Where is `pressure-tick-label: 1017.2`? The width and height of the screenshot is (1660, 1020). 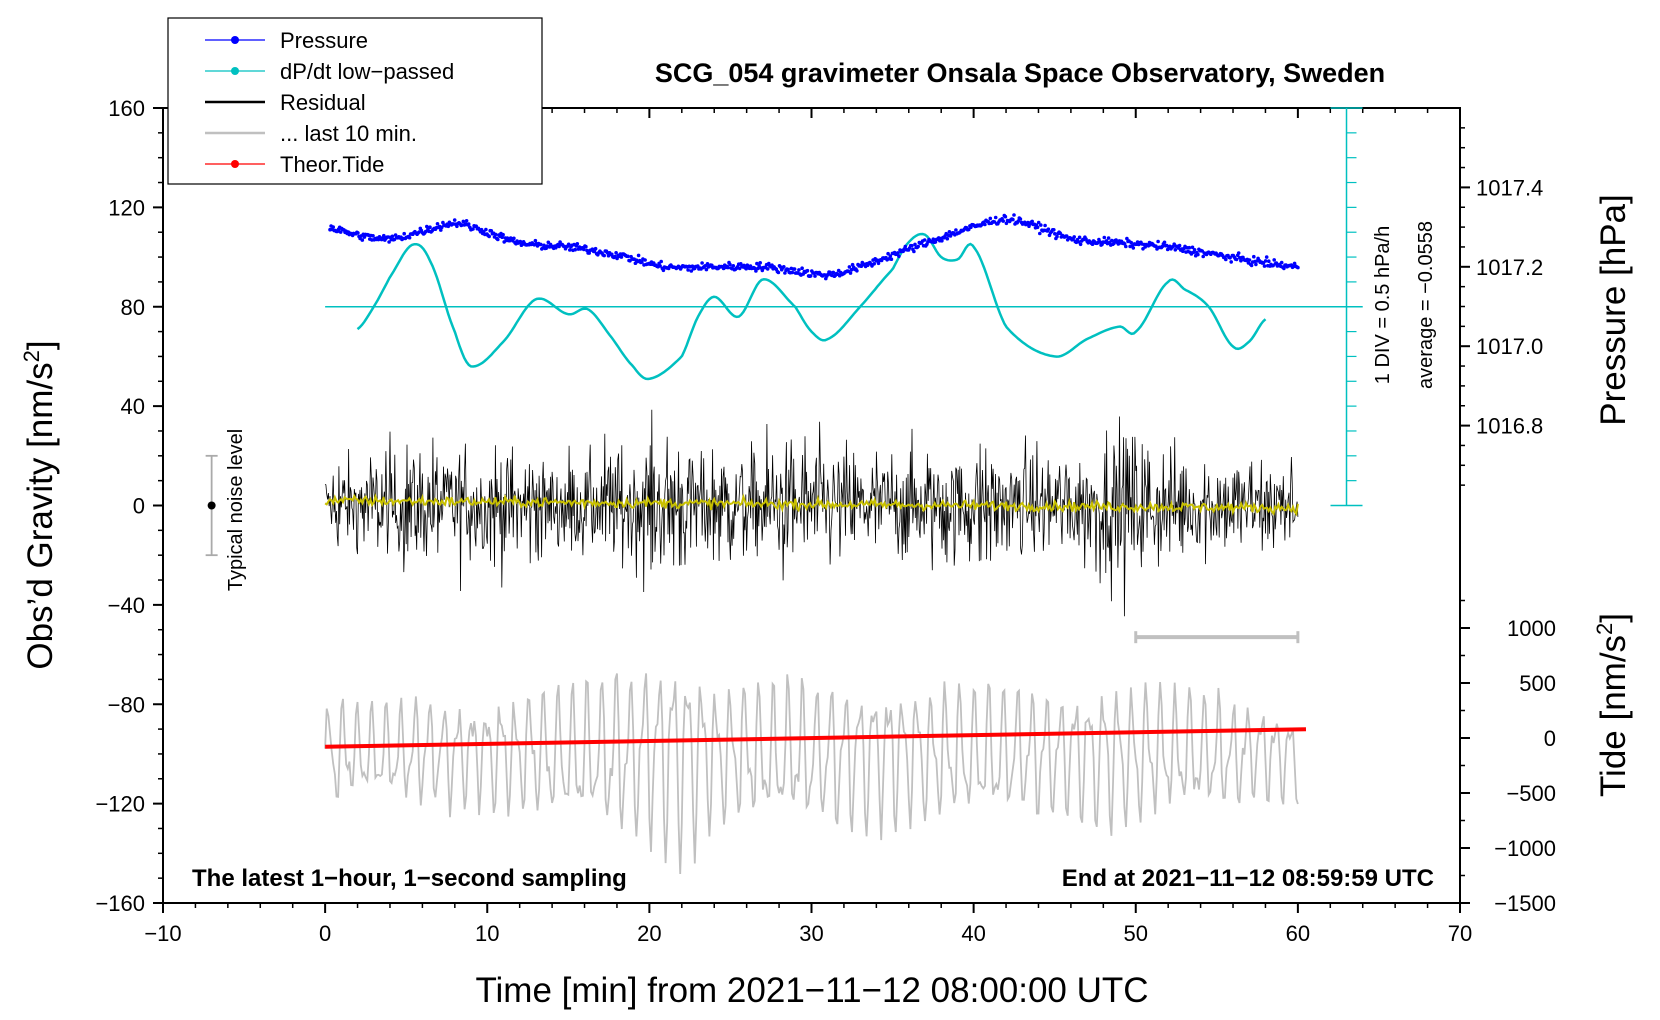 pressure-tick-label: 1017.2 is located at coordinates (1509, 267).